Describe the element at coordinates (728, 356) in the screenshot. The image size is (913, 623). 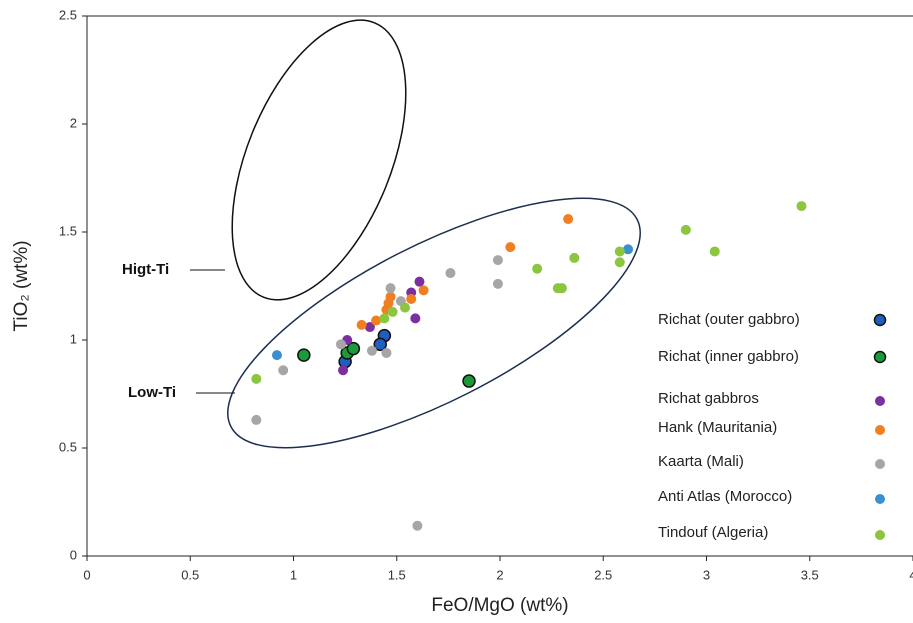
I see `legend-label: Richat (inner gabbro)` at that location.